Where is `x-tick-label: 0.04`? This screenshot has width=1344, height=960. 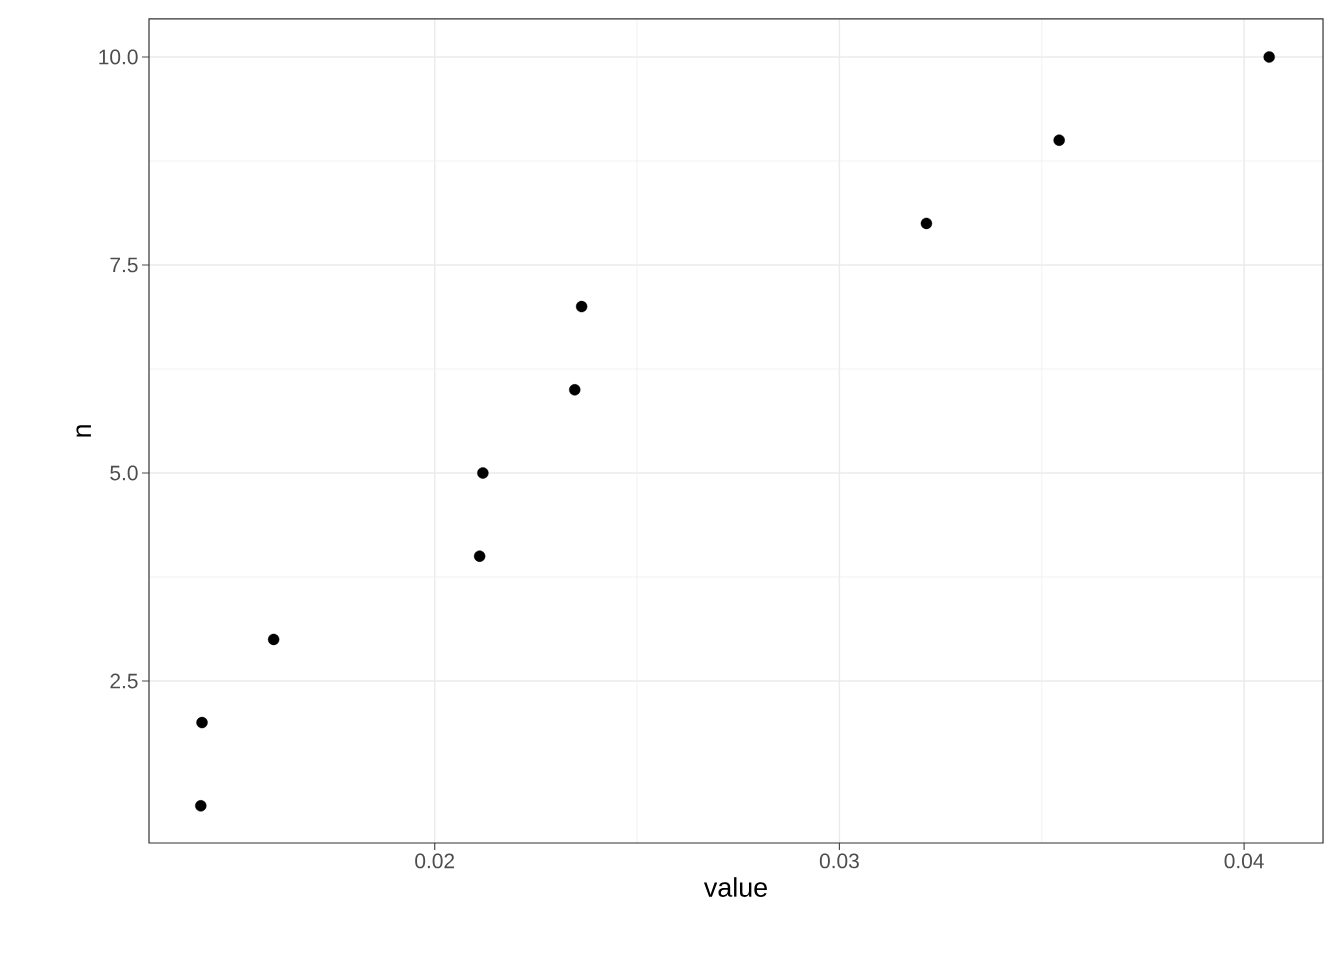
x-tick-label: 0.04 is located at coordinates (1244, 861).